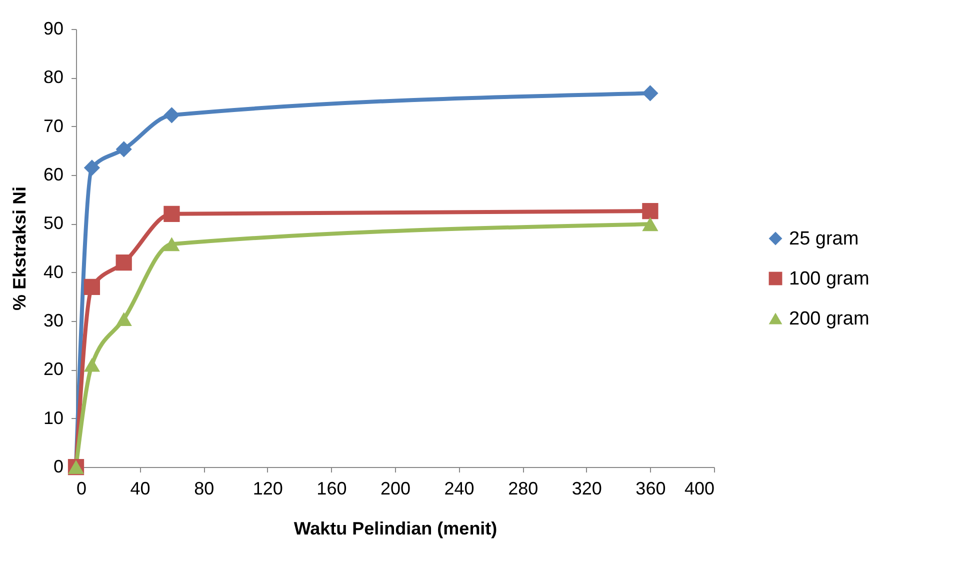 This screenshot has height=570, width=970. I want to click on legend-label: 100 gram, so click(829, 279).